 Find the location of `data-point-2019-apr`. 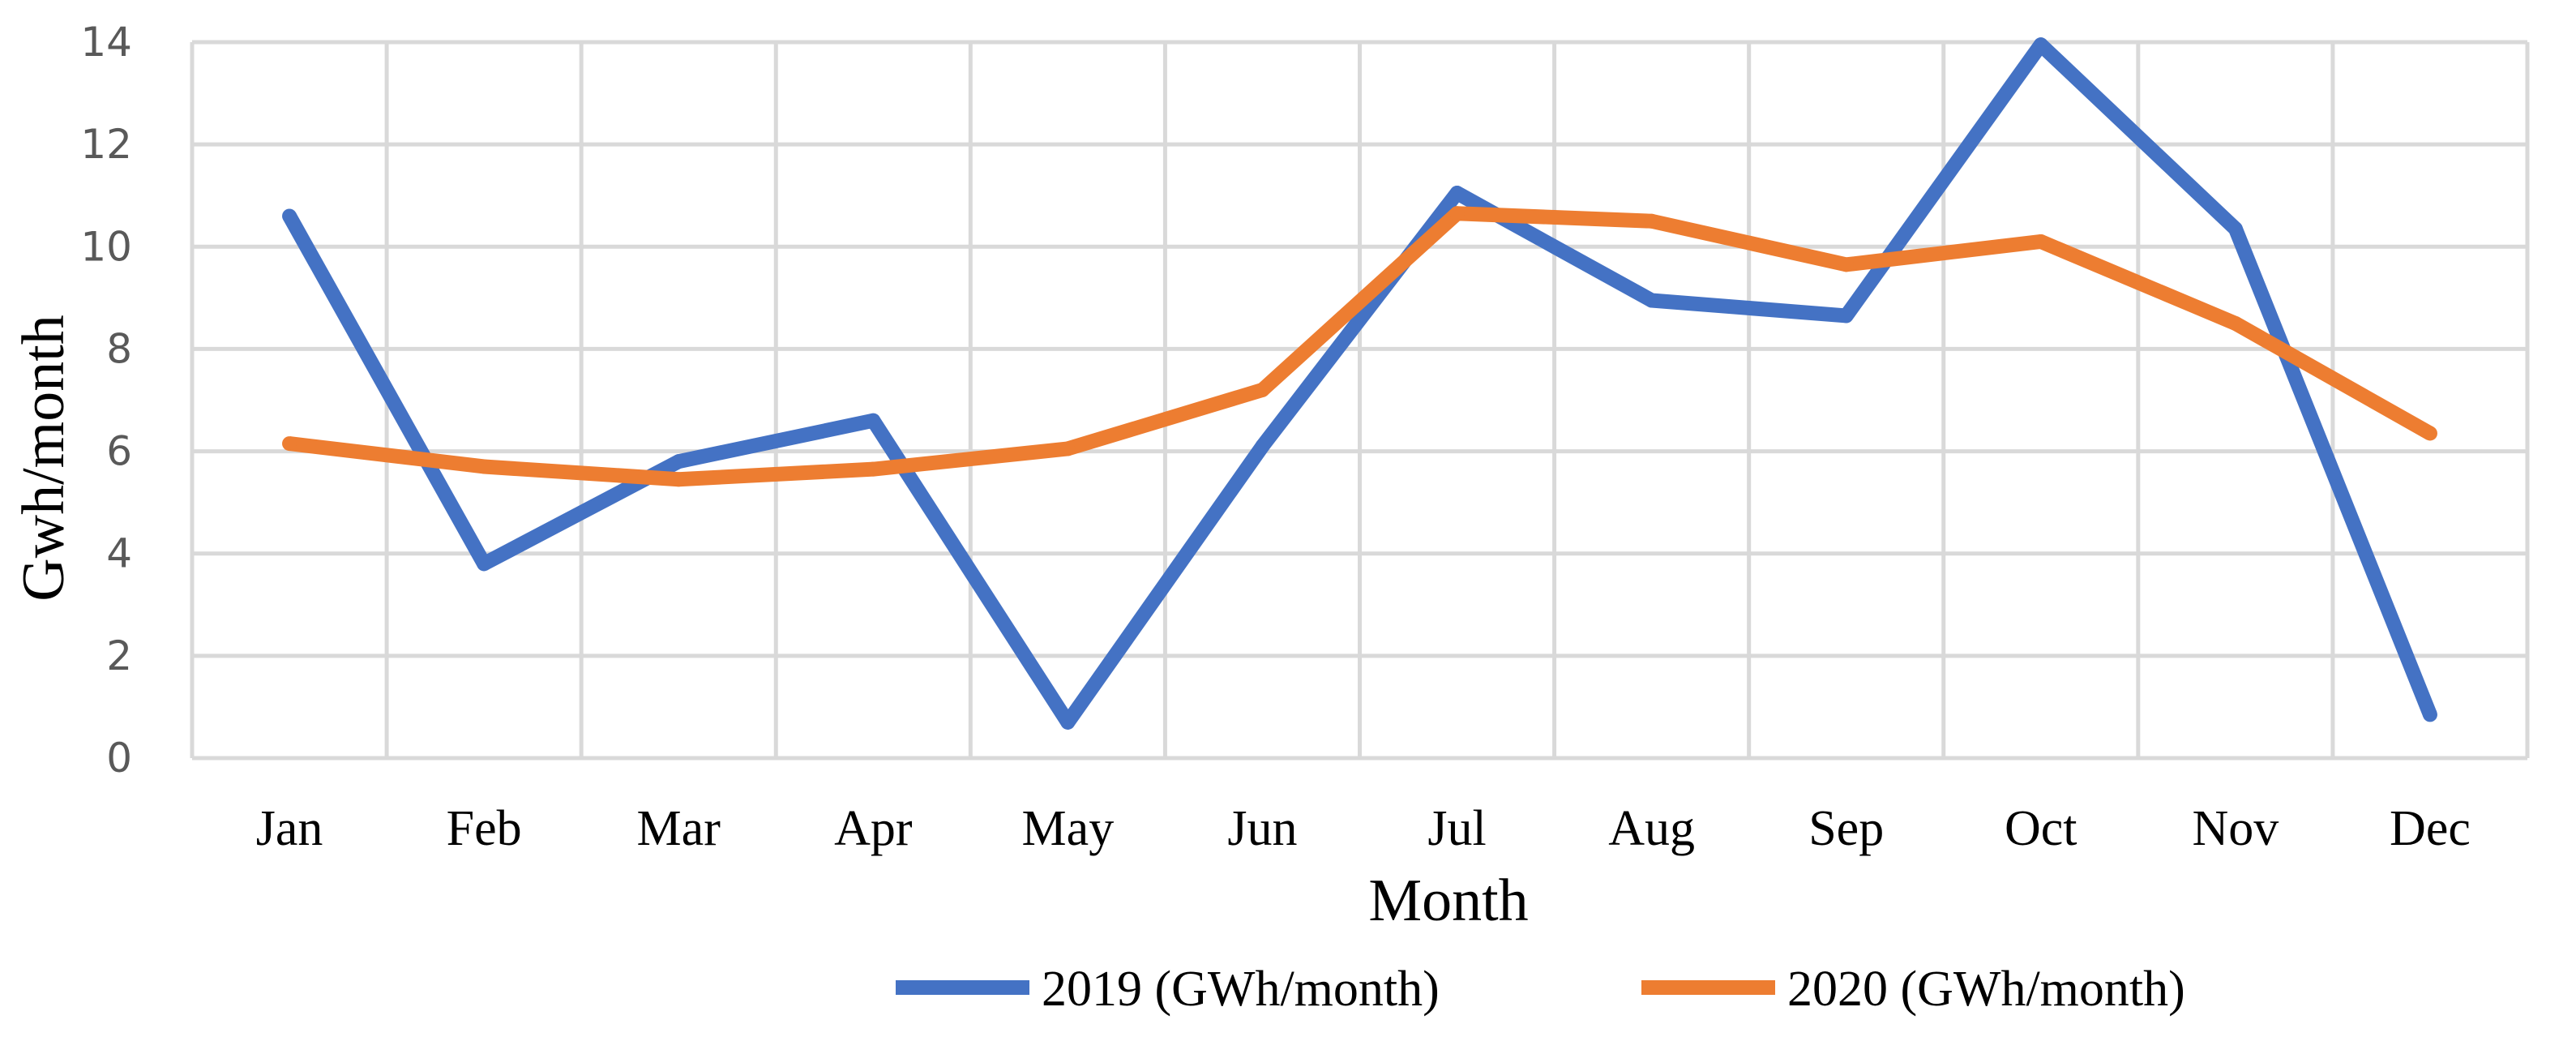

data-point-2019-apr is located at coordinates (873, 420).